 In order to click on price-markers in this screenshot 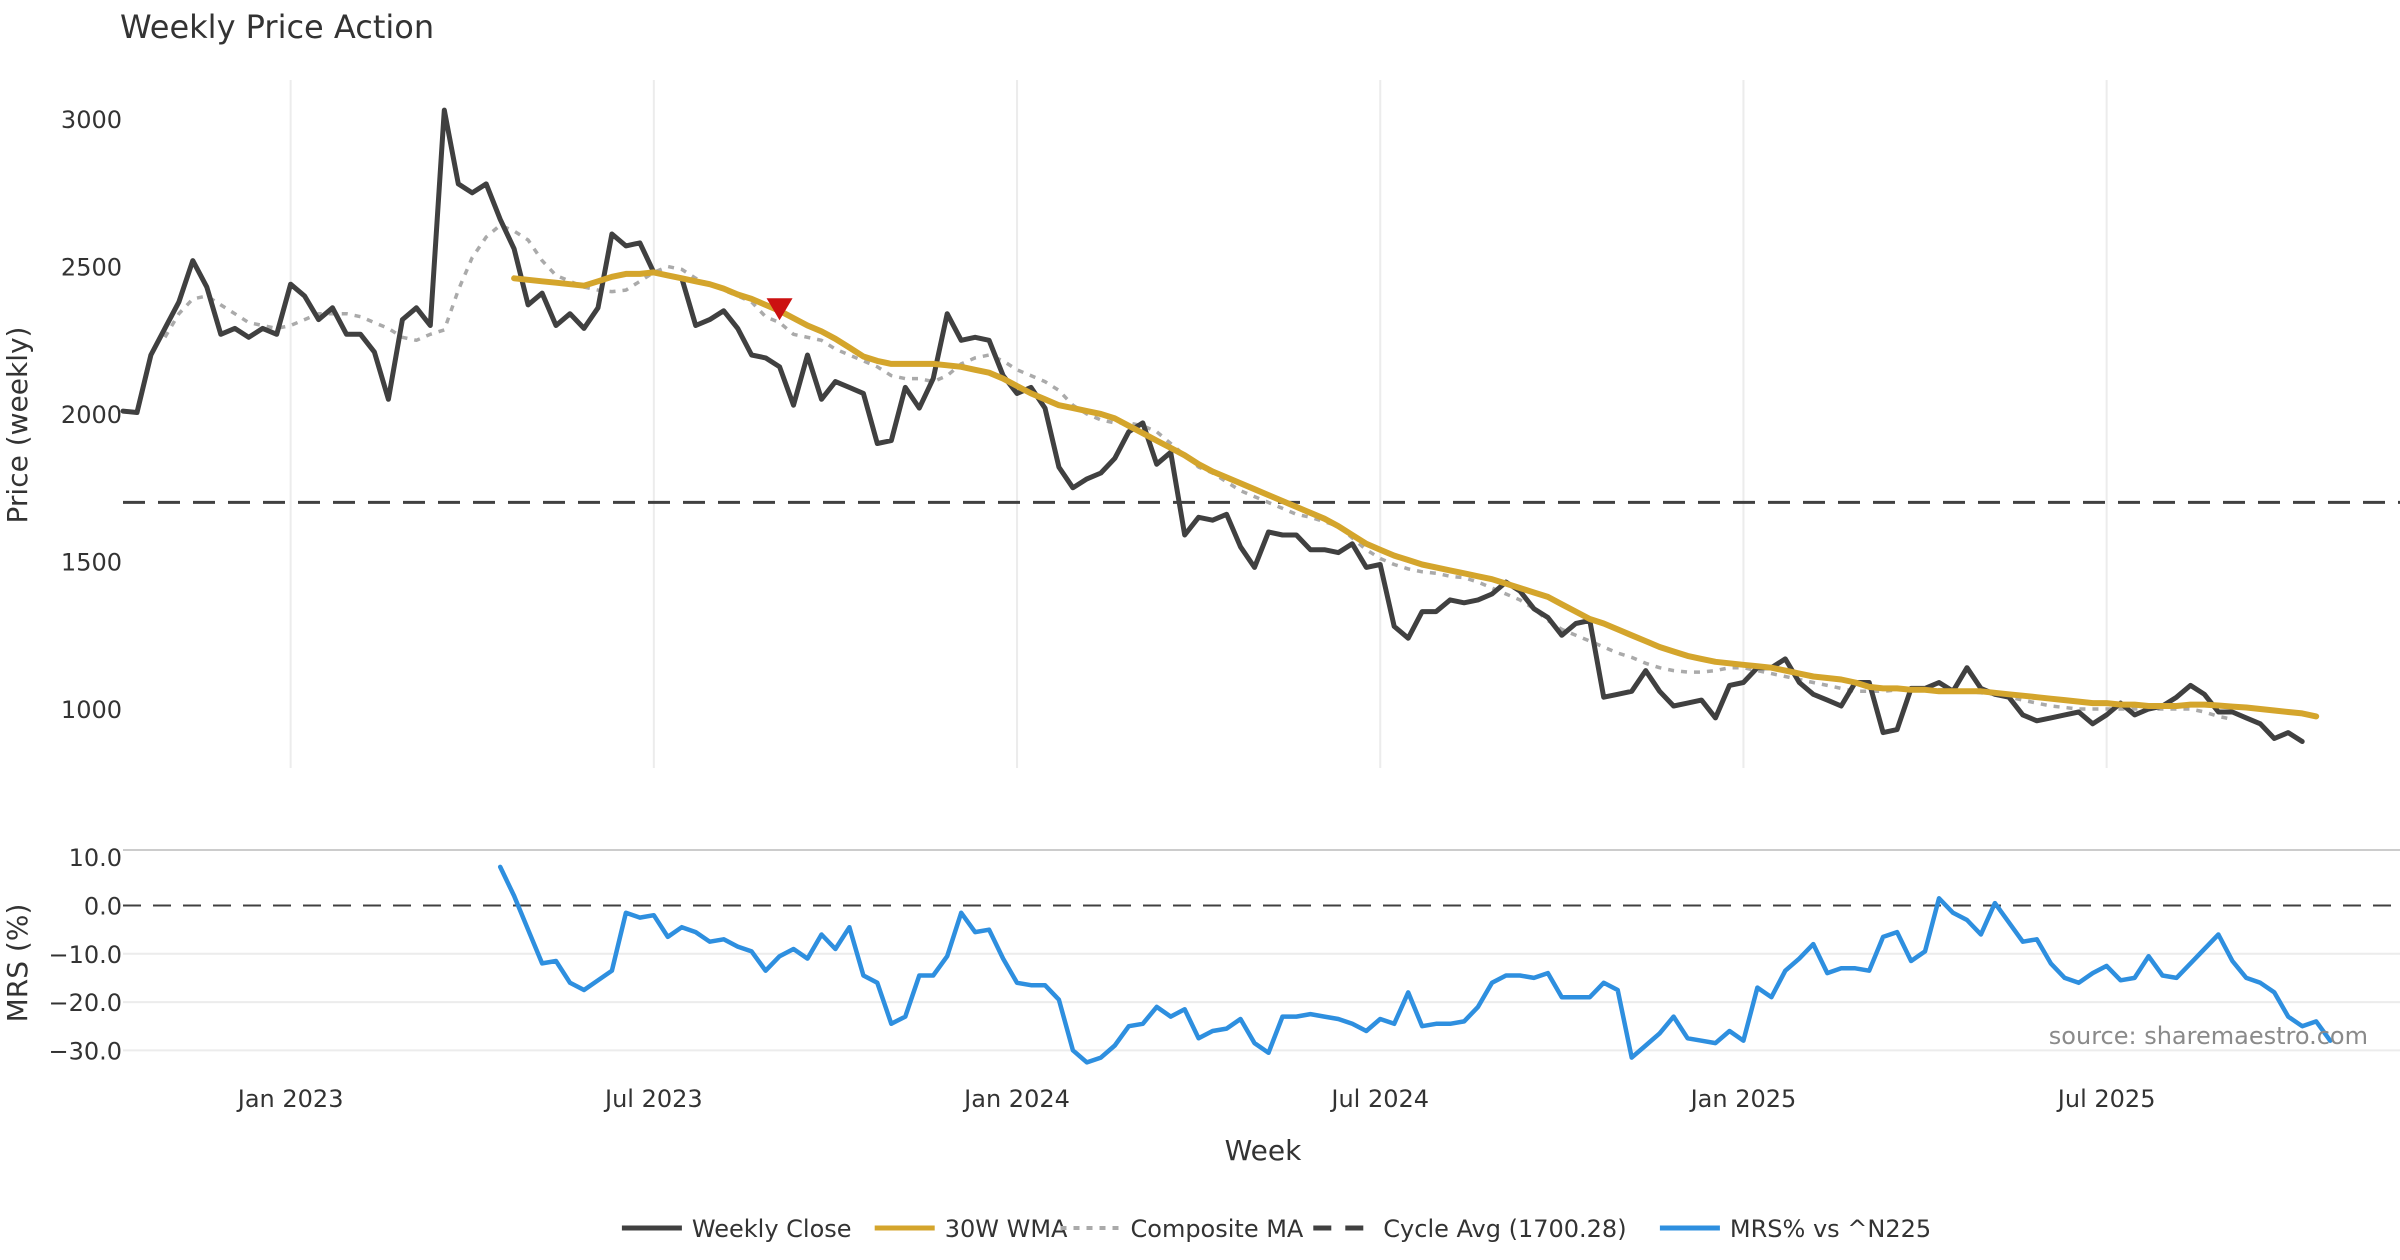, I will do `click(779, 309)`.